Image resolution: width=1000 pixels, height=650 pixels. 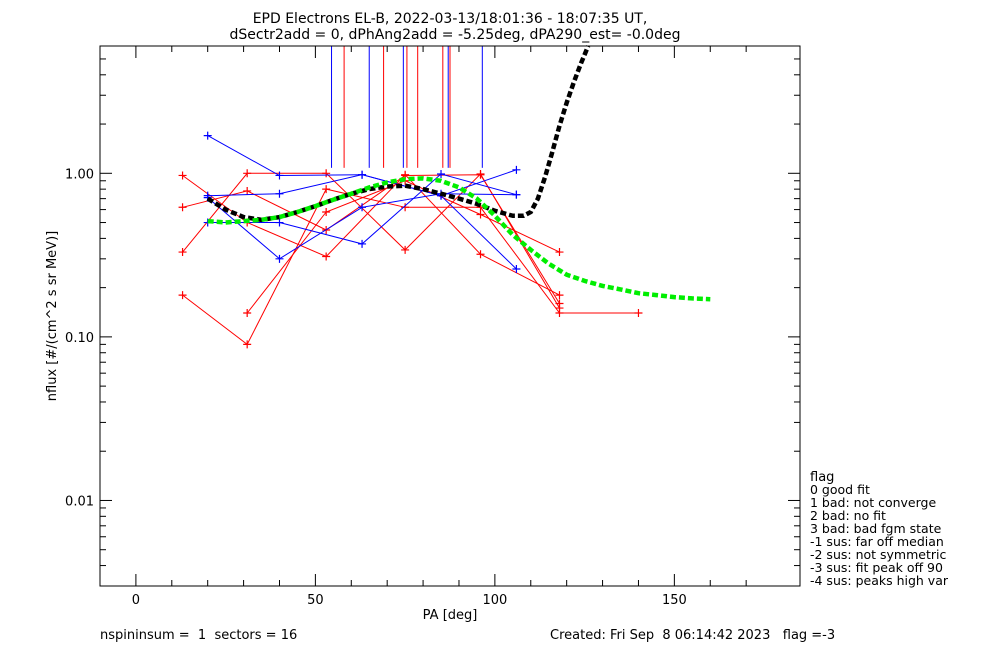 I want to click on x-tick-label: 150, so click(x=674, y=600).